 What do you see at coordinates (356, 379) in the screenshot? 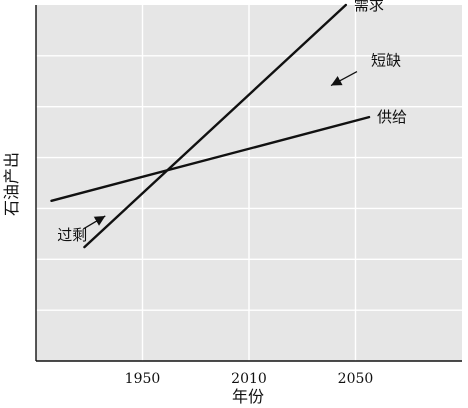
I see `x-tick-label: 2050` at bounding box center [356, 379].